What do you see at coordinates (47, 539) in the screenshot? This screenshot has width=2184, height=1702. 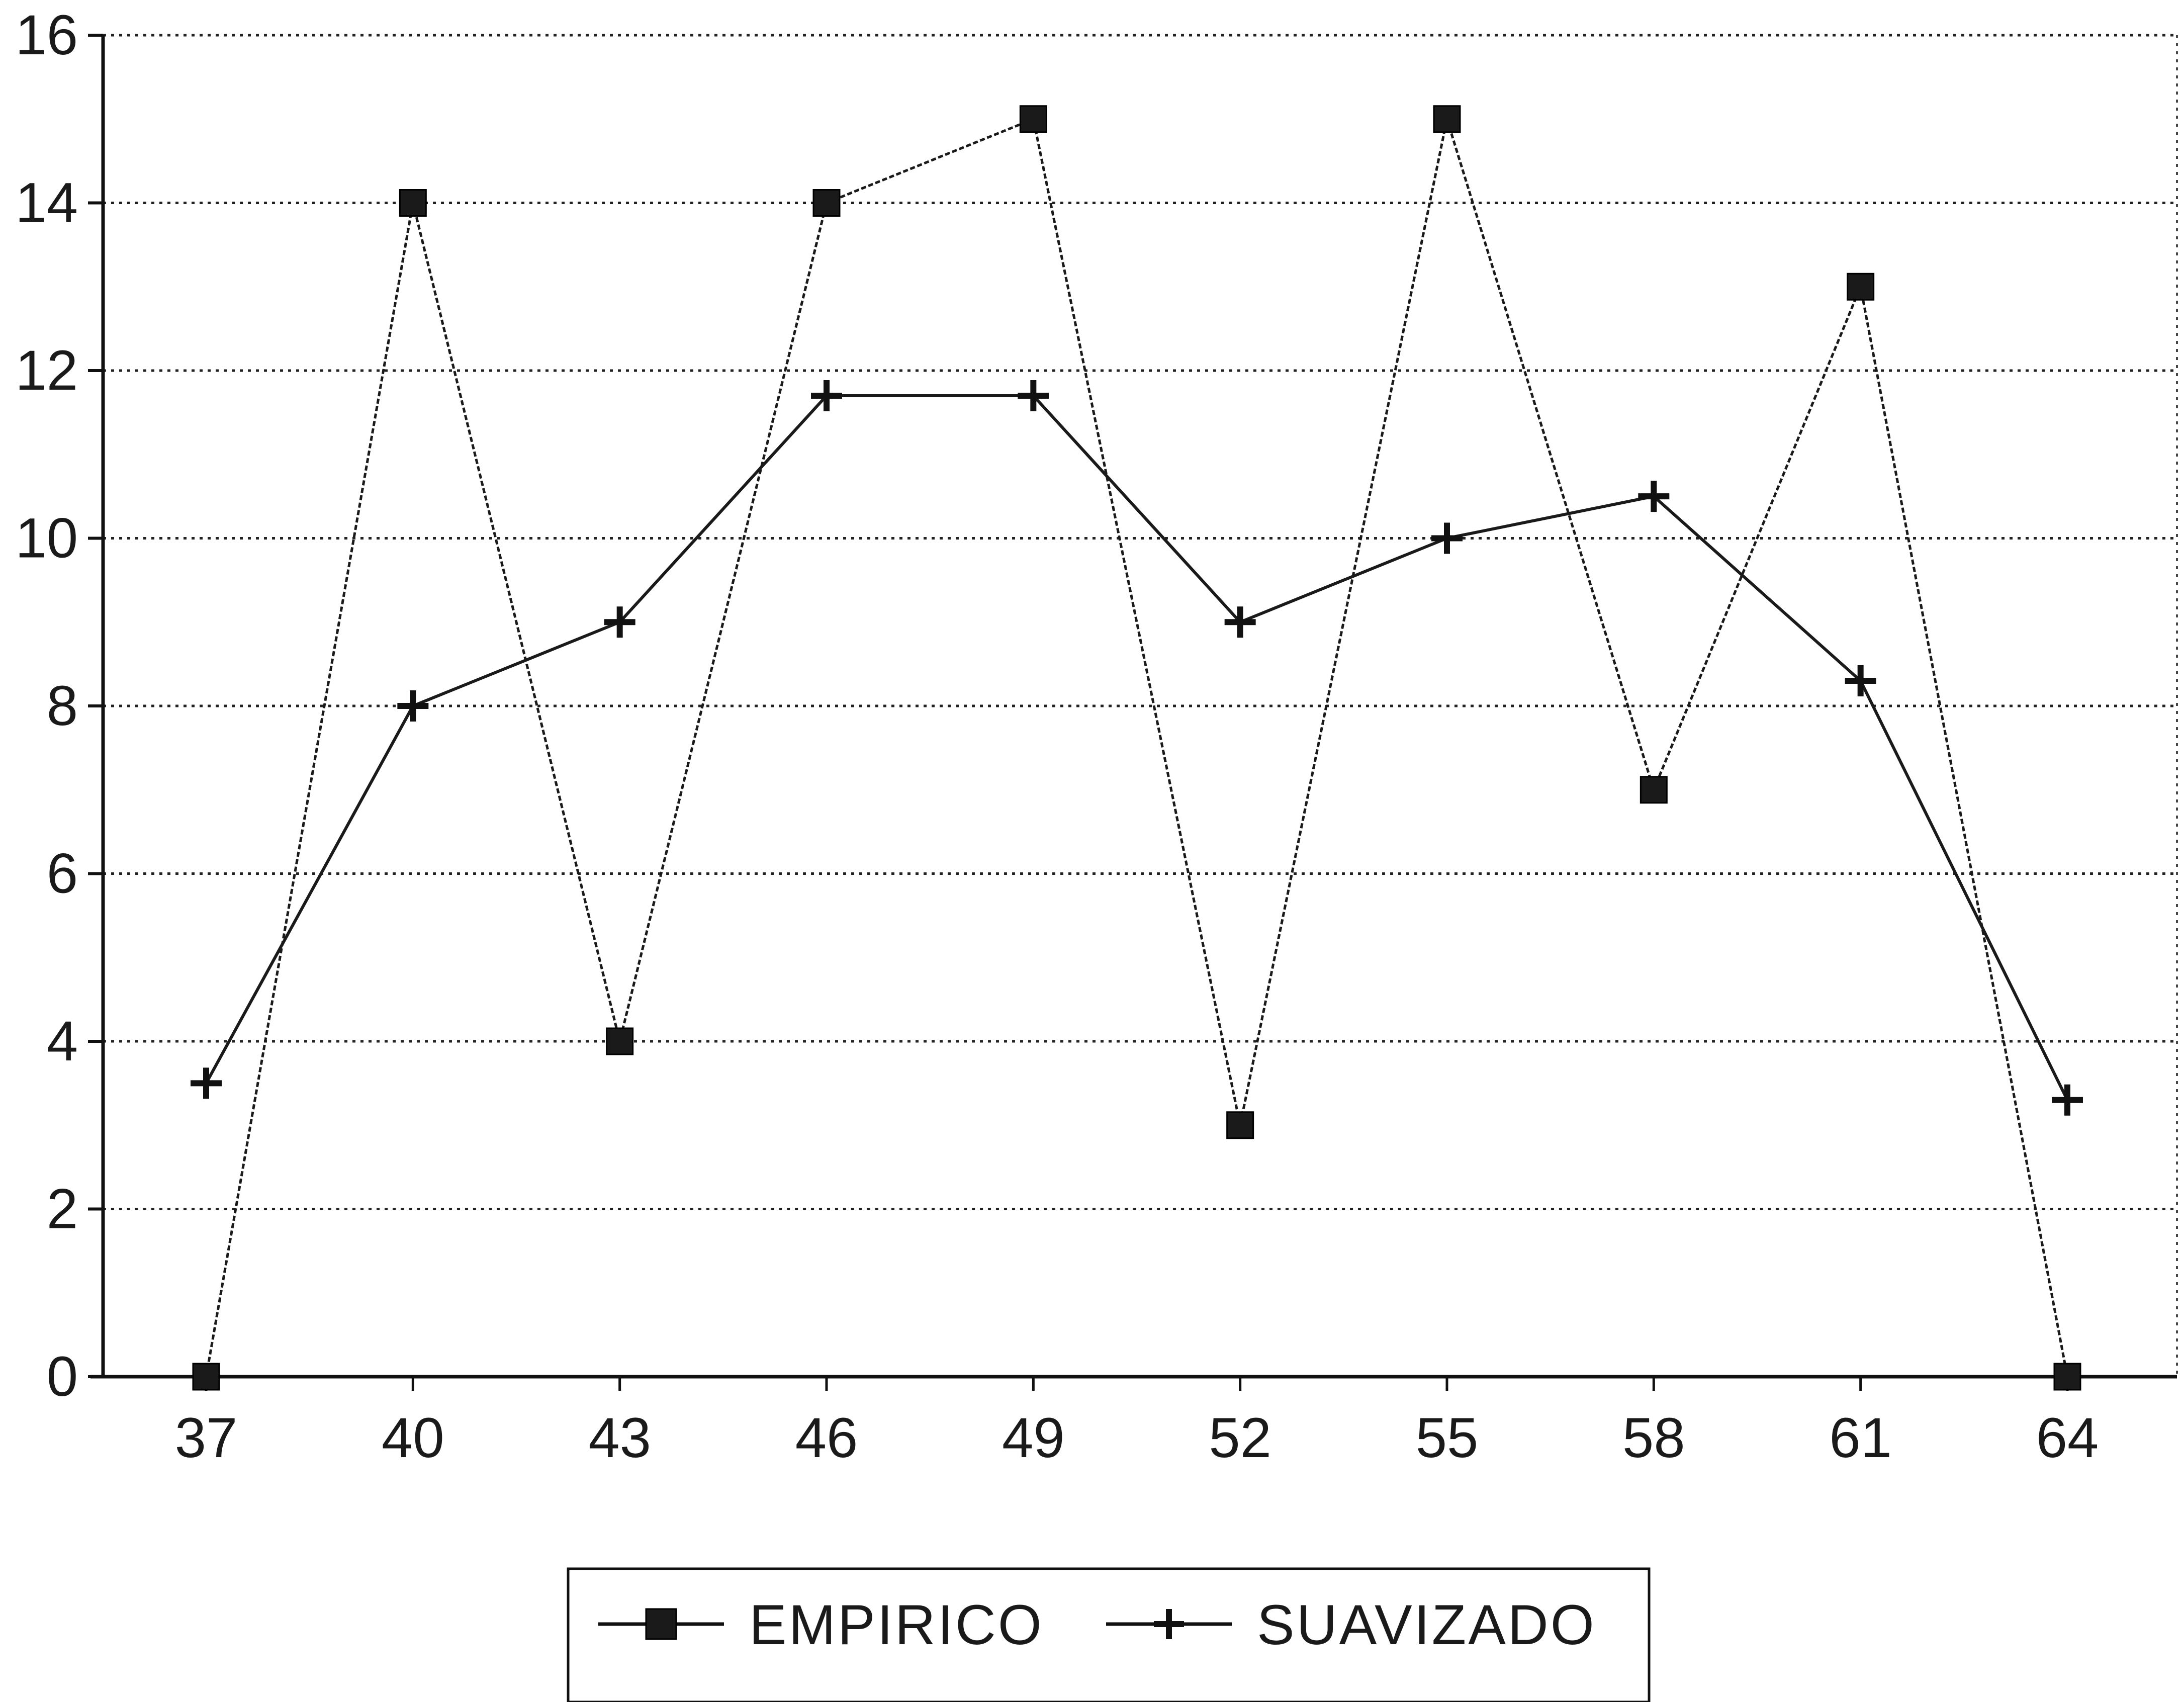 I see `y-tick-label: 10` at bounding box center [47, 539].